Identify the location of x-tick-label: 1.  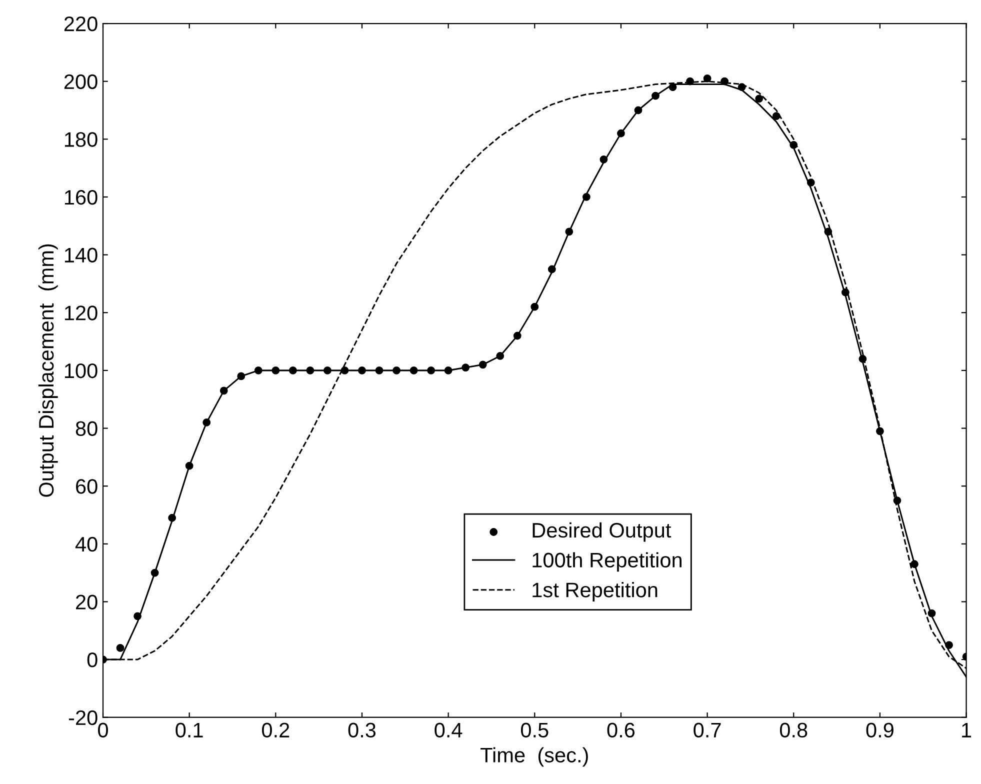
(967, 730).